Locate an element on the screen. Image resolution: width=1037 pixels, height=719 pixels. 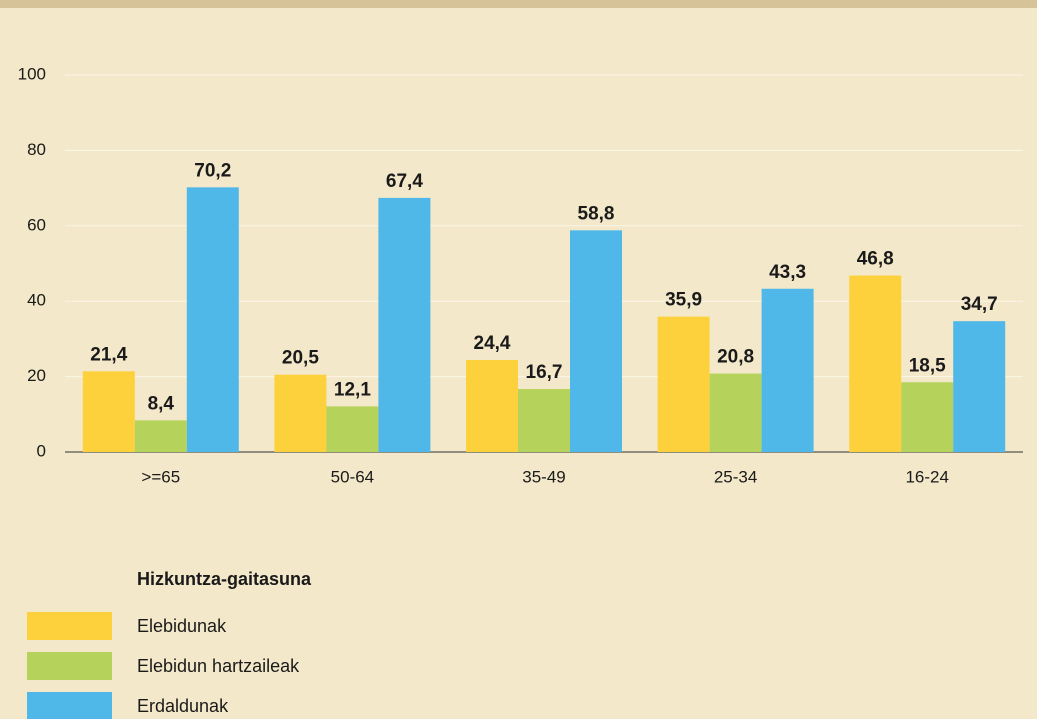
value-label: 8,4 is located at coordinates (161, 403).